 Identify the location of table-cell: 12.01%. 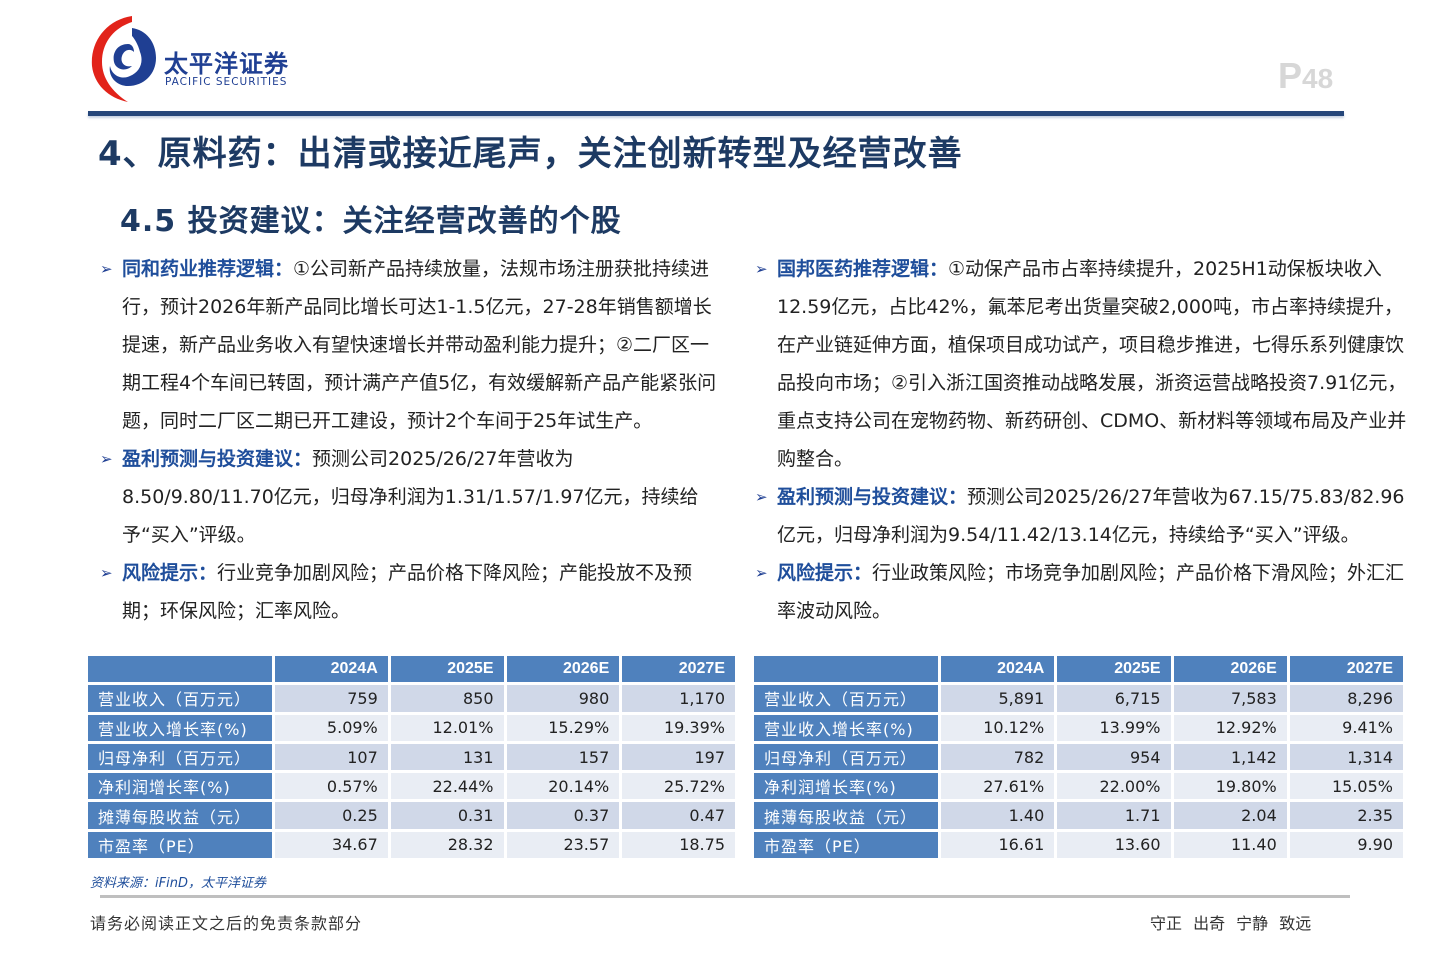
(448, 729).